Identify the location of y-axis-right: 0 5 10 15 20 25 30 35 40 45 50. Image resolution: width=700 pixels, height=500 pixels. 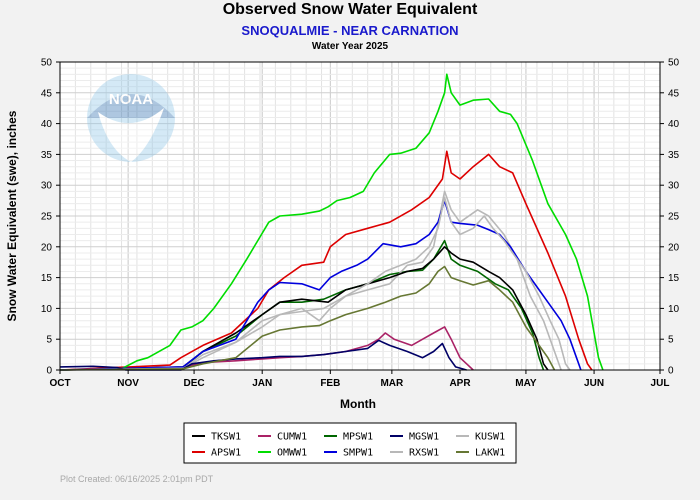
(670, 217).